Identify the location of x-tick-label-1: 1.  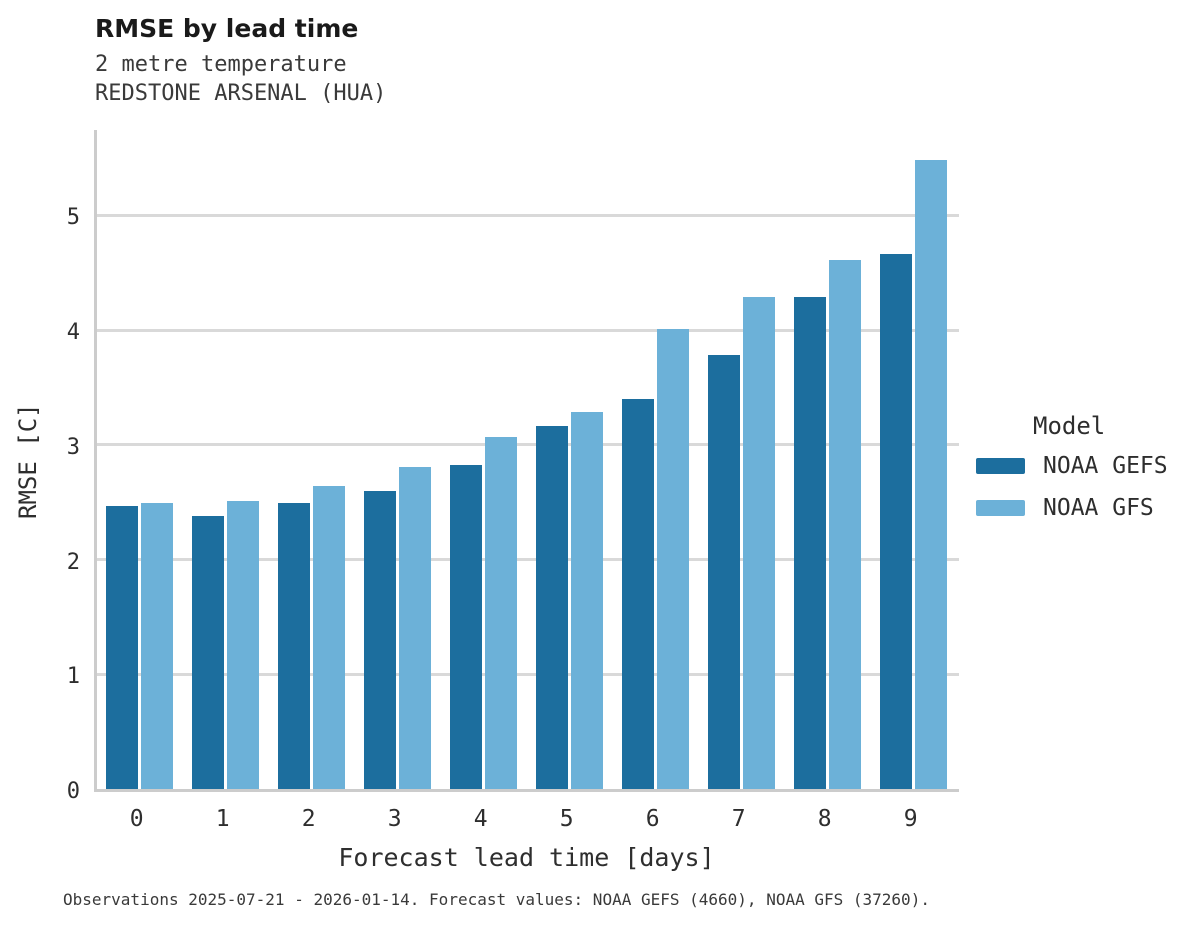
(222, 819).